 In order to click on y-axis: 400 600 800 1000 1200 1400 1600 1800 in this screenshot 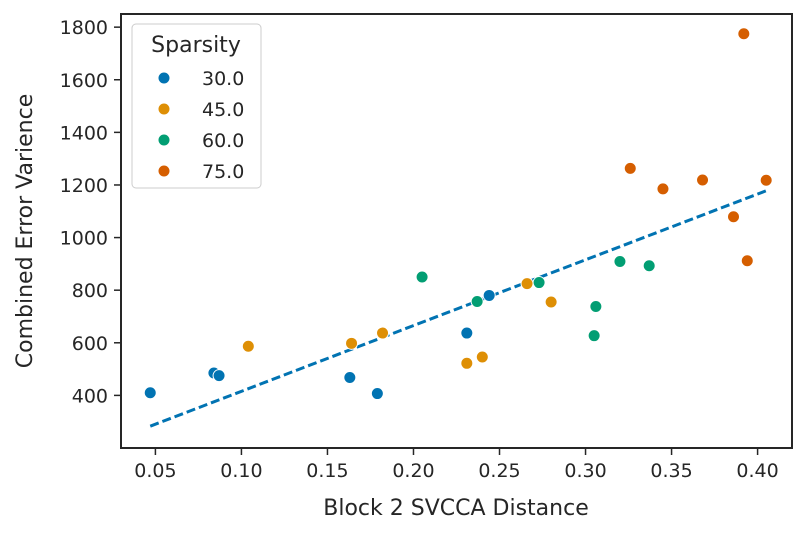, I will do `click(90, 212)`.